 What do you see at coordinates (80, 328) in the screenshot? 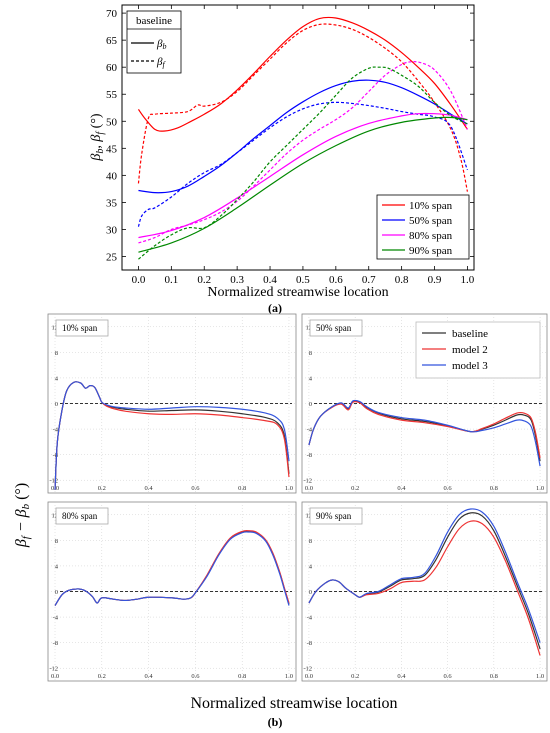
I see `subplot-label: 10% span` at bounding box center [80, 328].